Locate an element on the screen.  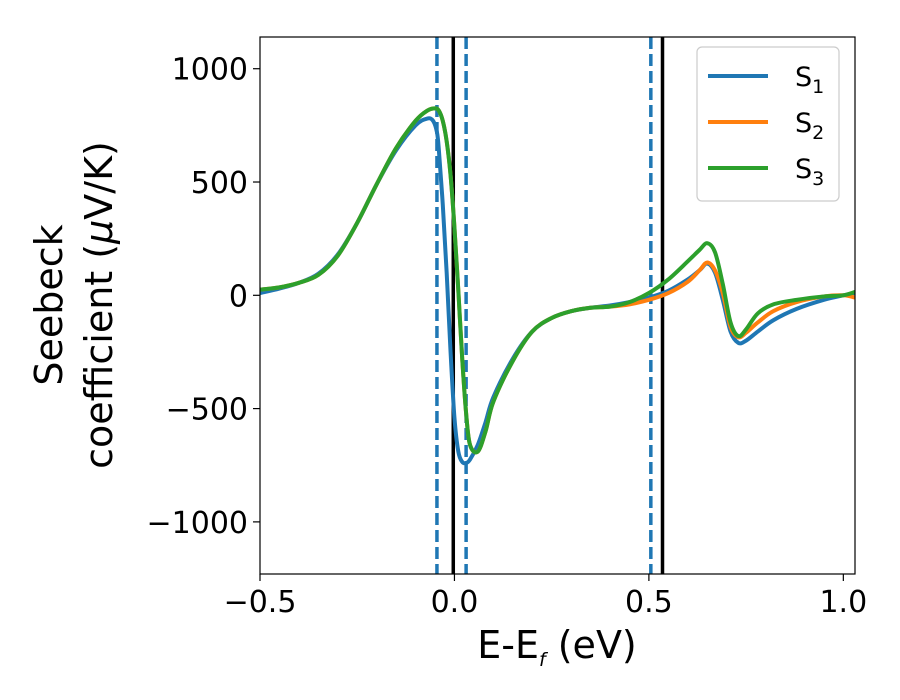
x-axis-ticks: −0.5 0.0 0.5 1.0 is located at coordinates (545, 597).